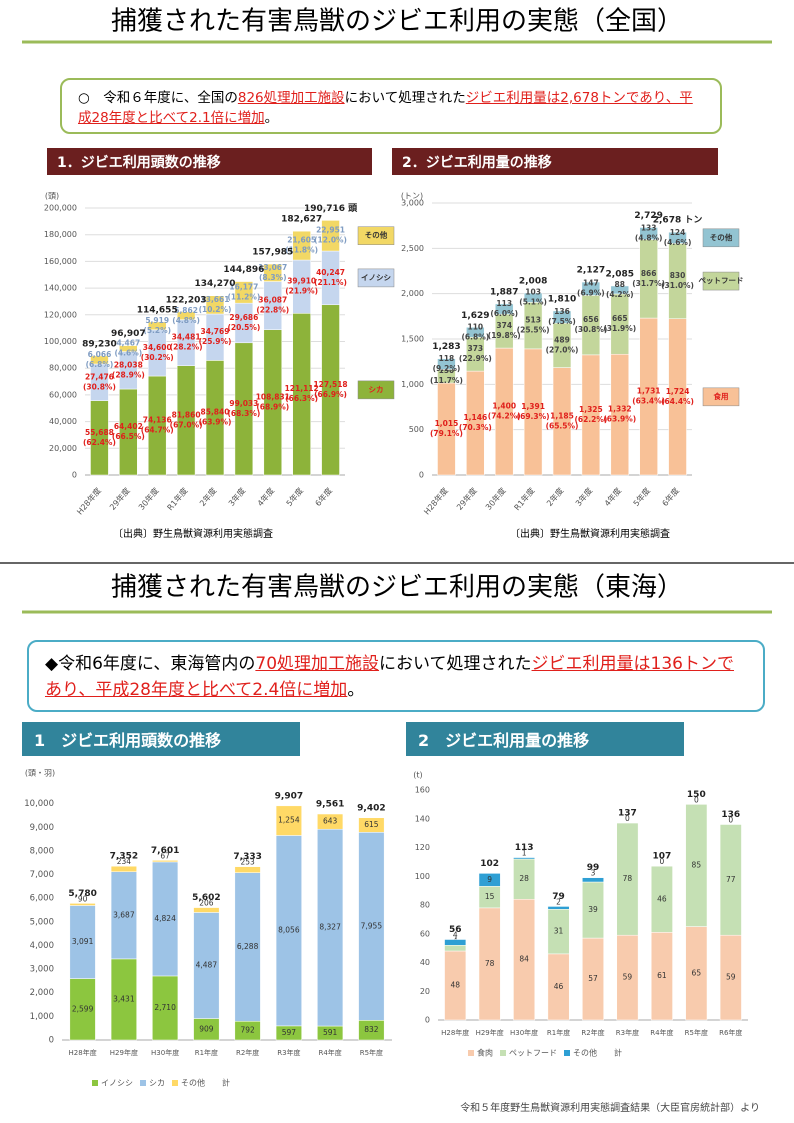 Image resolution: width=794 pixels, height=1123 pixels. Describe the element at coordinates (641, 496) in the screenshot. I see `x-tick-label: 5年度` at that location.